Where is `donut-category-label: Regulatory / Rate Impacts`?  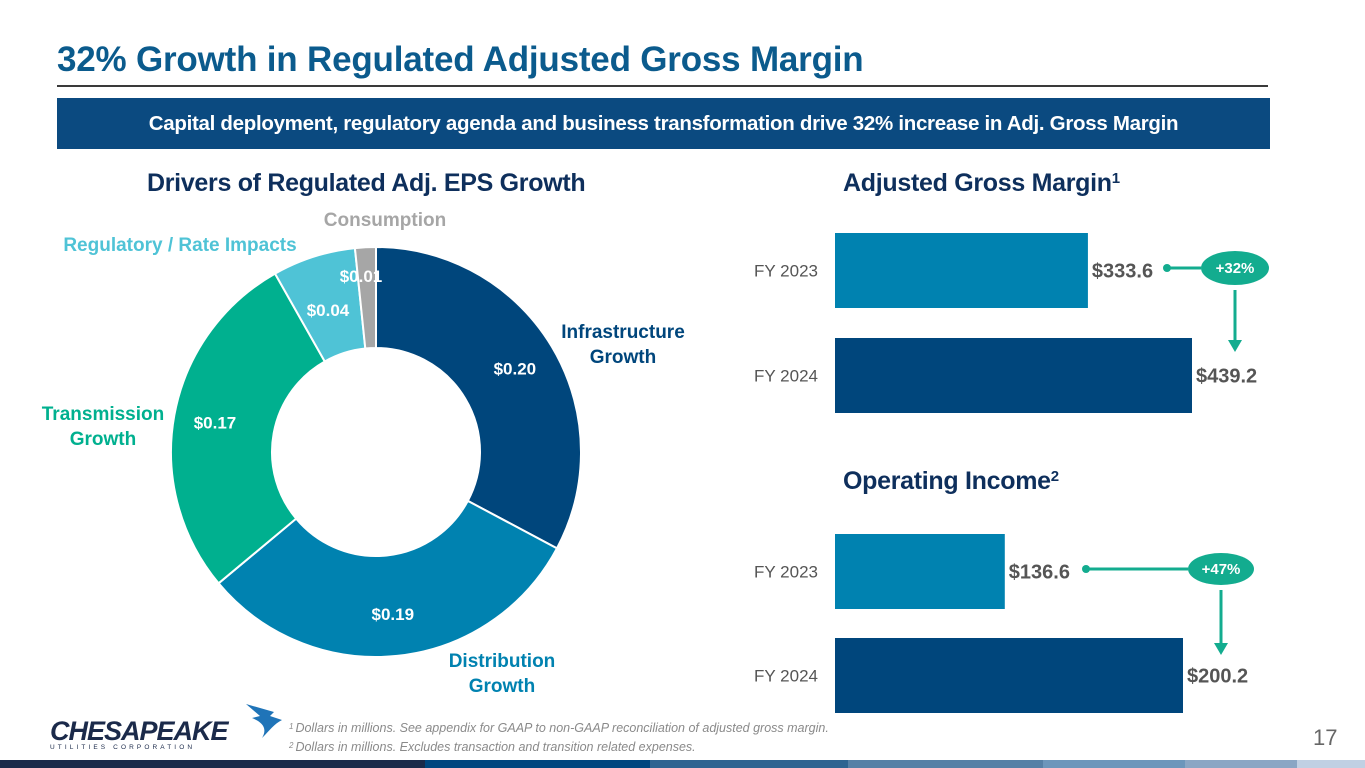
donut-category-label: Regulatory / Rate Impacts is located at coordinates (179, 245).